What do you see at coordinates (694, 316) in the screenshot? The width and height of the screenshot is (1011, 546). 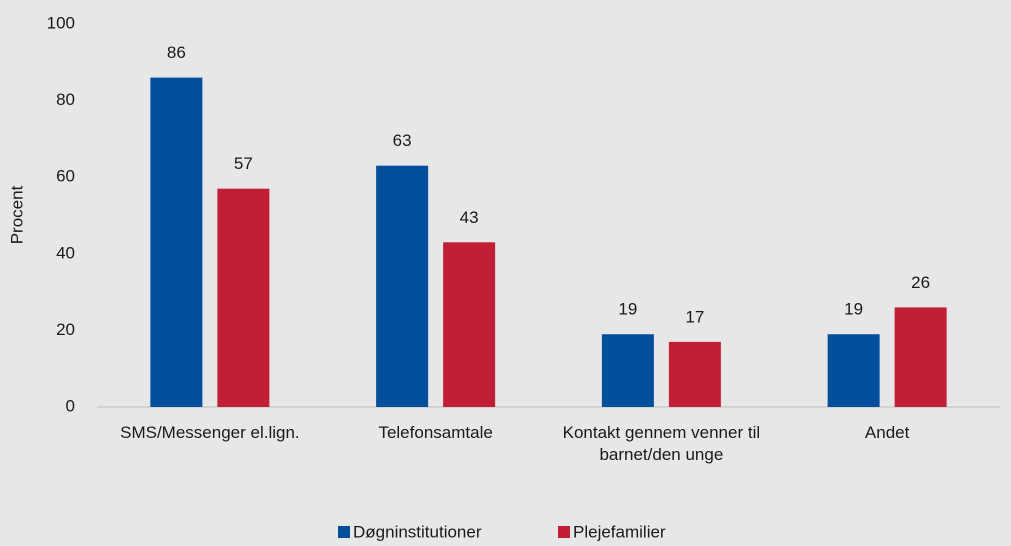 I see `data-label: 17` at bounding box center [694, 316].